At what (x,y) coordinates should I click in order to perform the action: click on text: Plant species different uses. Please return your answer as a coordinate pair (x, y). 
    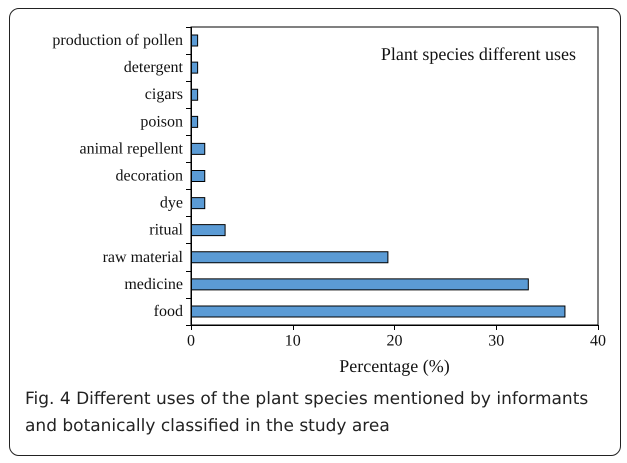
    Looking at the image, I should click on (478, 54).